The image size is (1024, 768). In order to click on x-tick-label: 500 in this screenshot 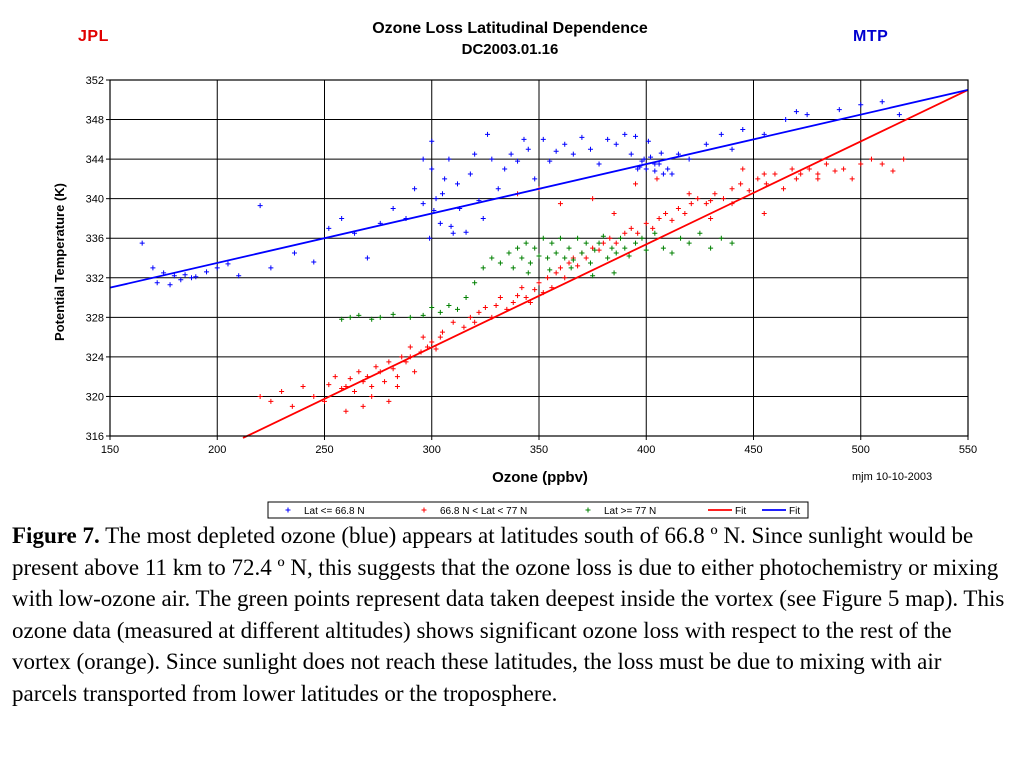, I will do `click(861, 450)`.